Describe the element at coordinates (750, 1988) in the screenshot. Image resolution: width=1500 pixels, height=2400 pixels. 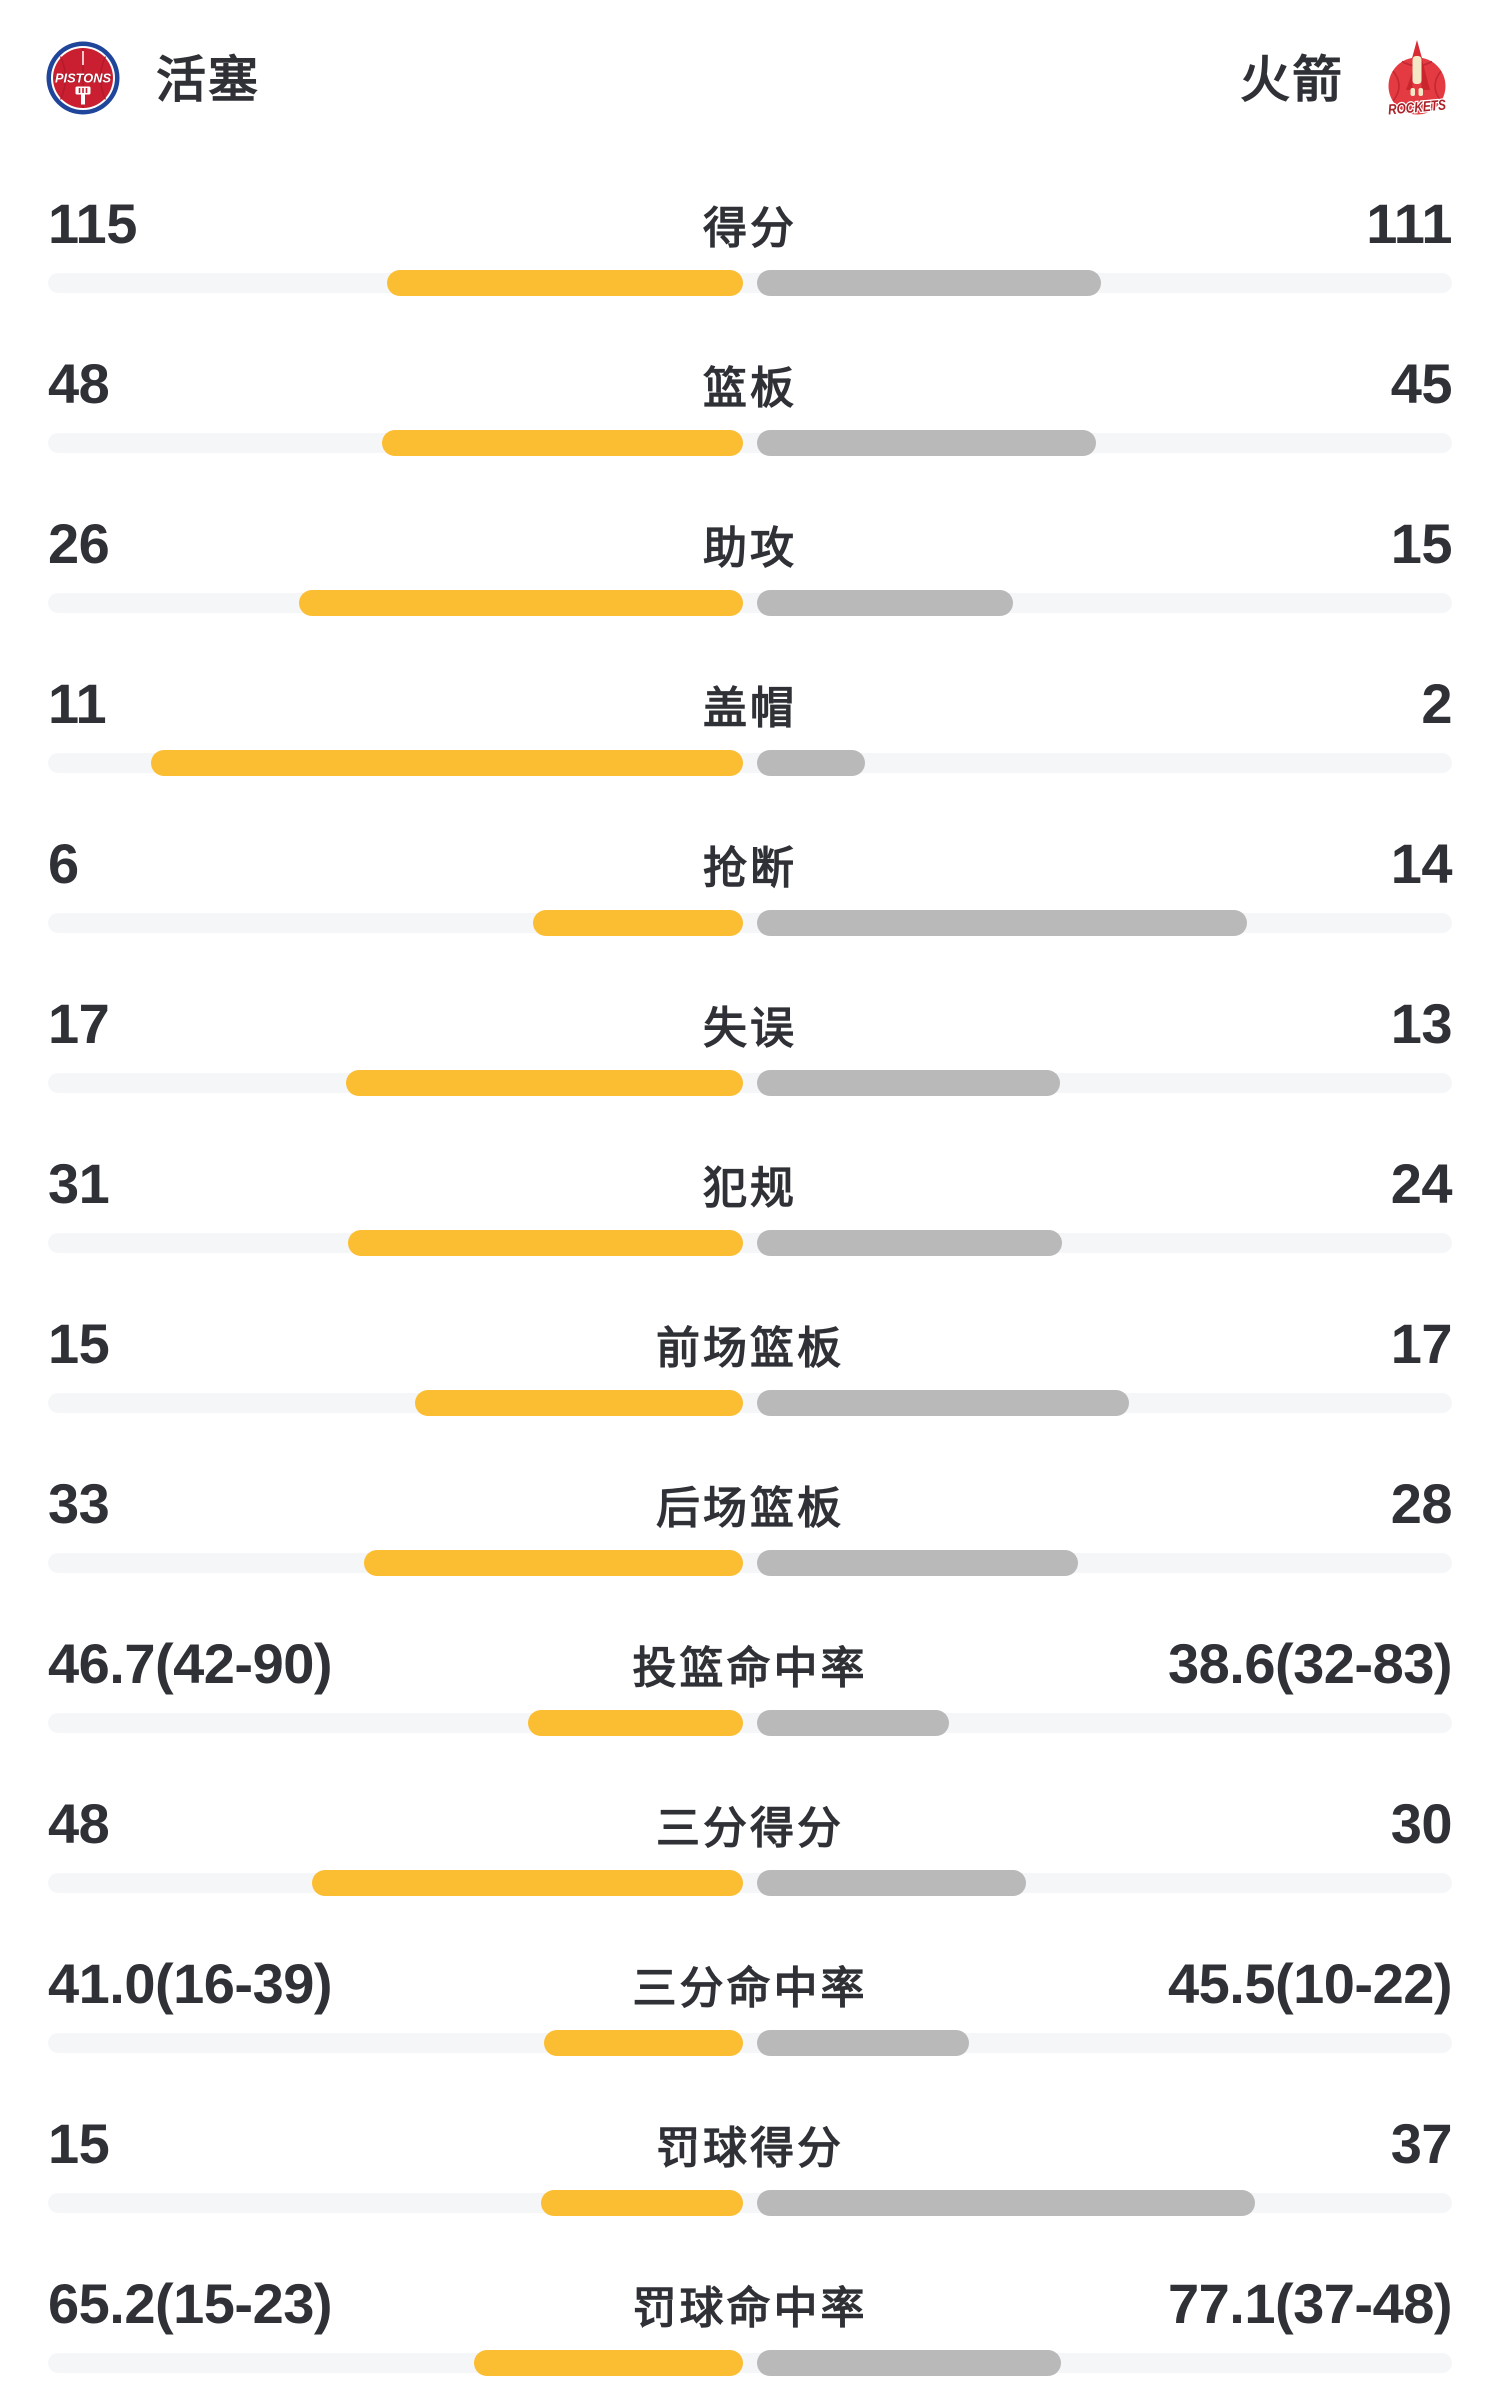
I see `stat-label: 三分命中率` at that location.